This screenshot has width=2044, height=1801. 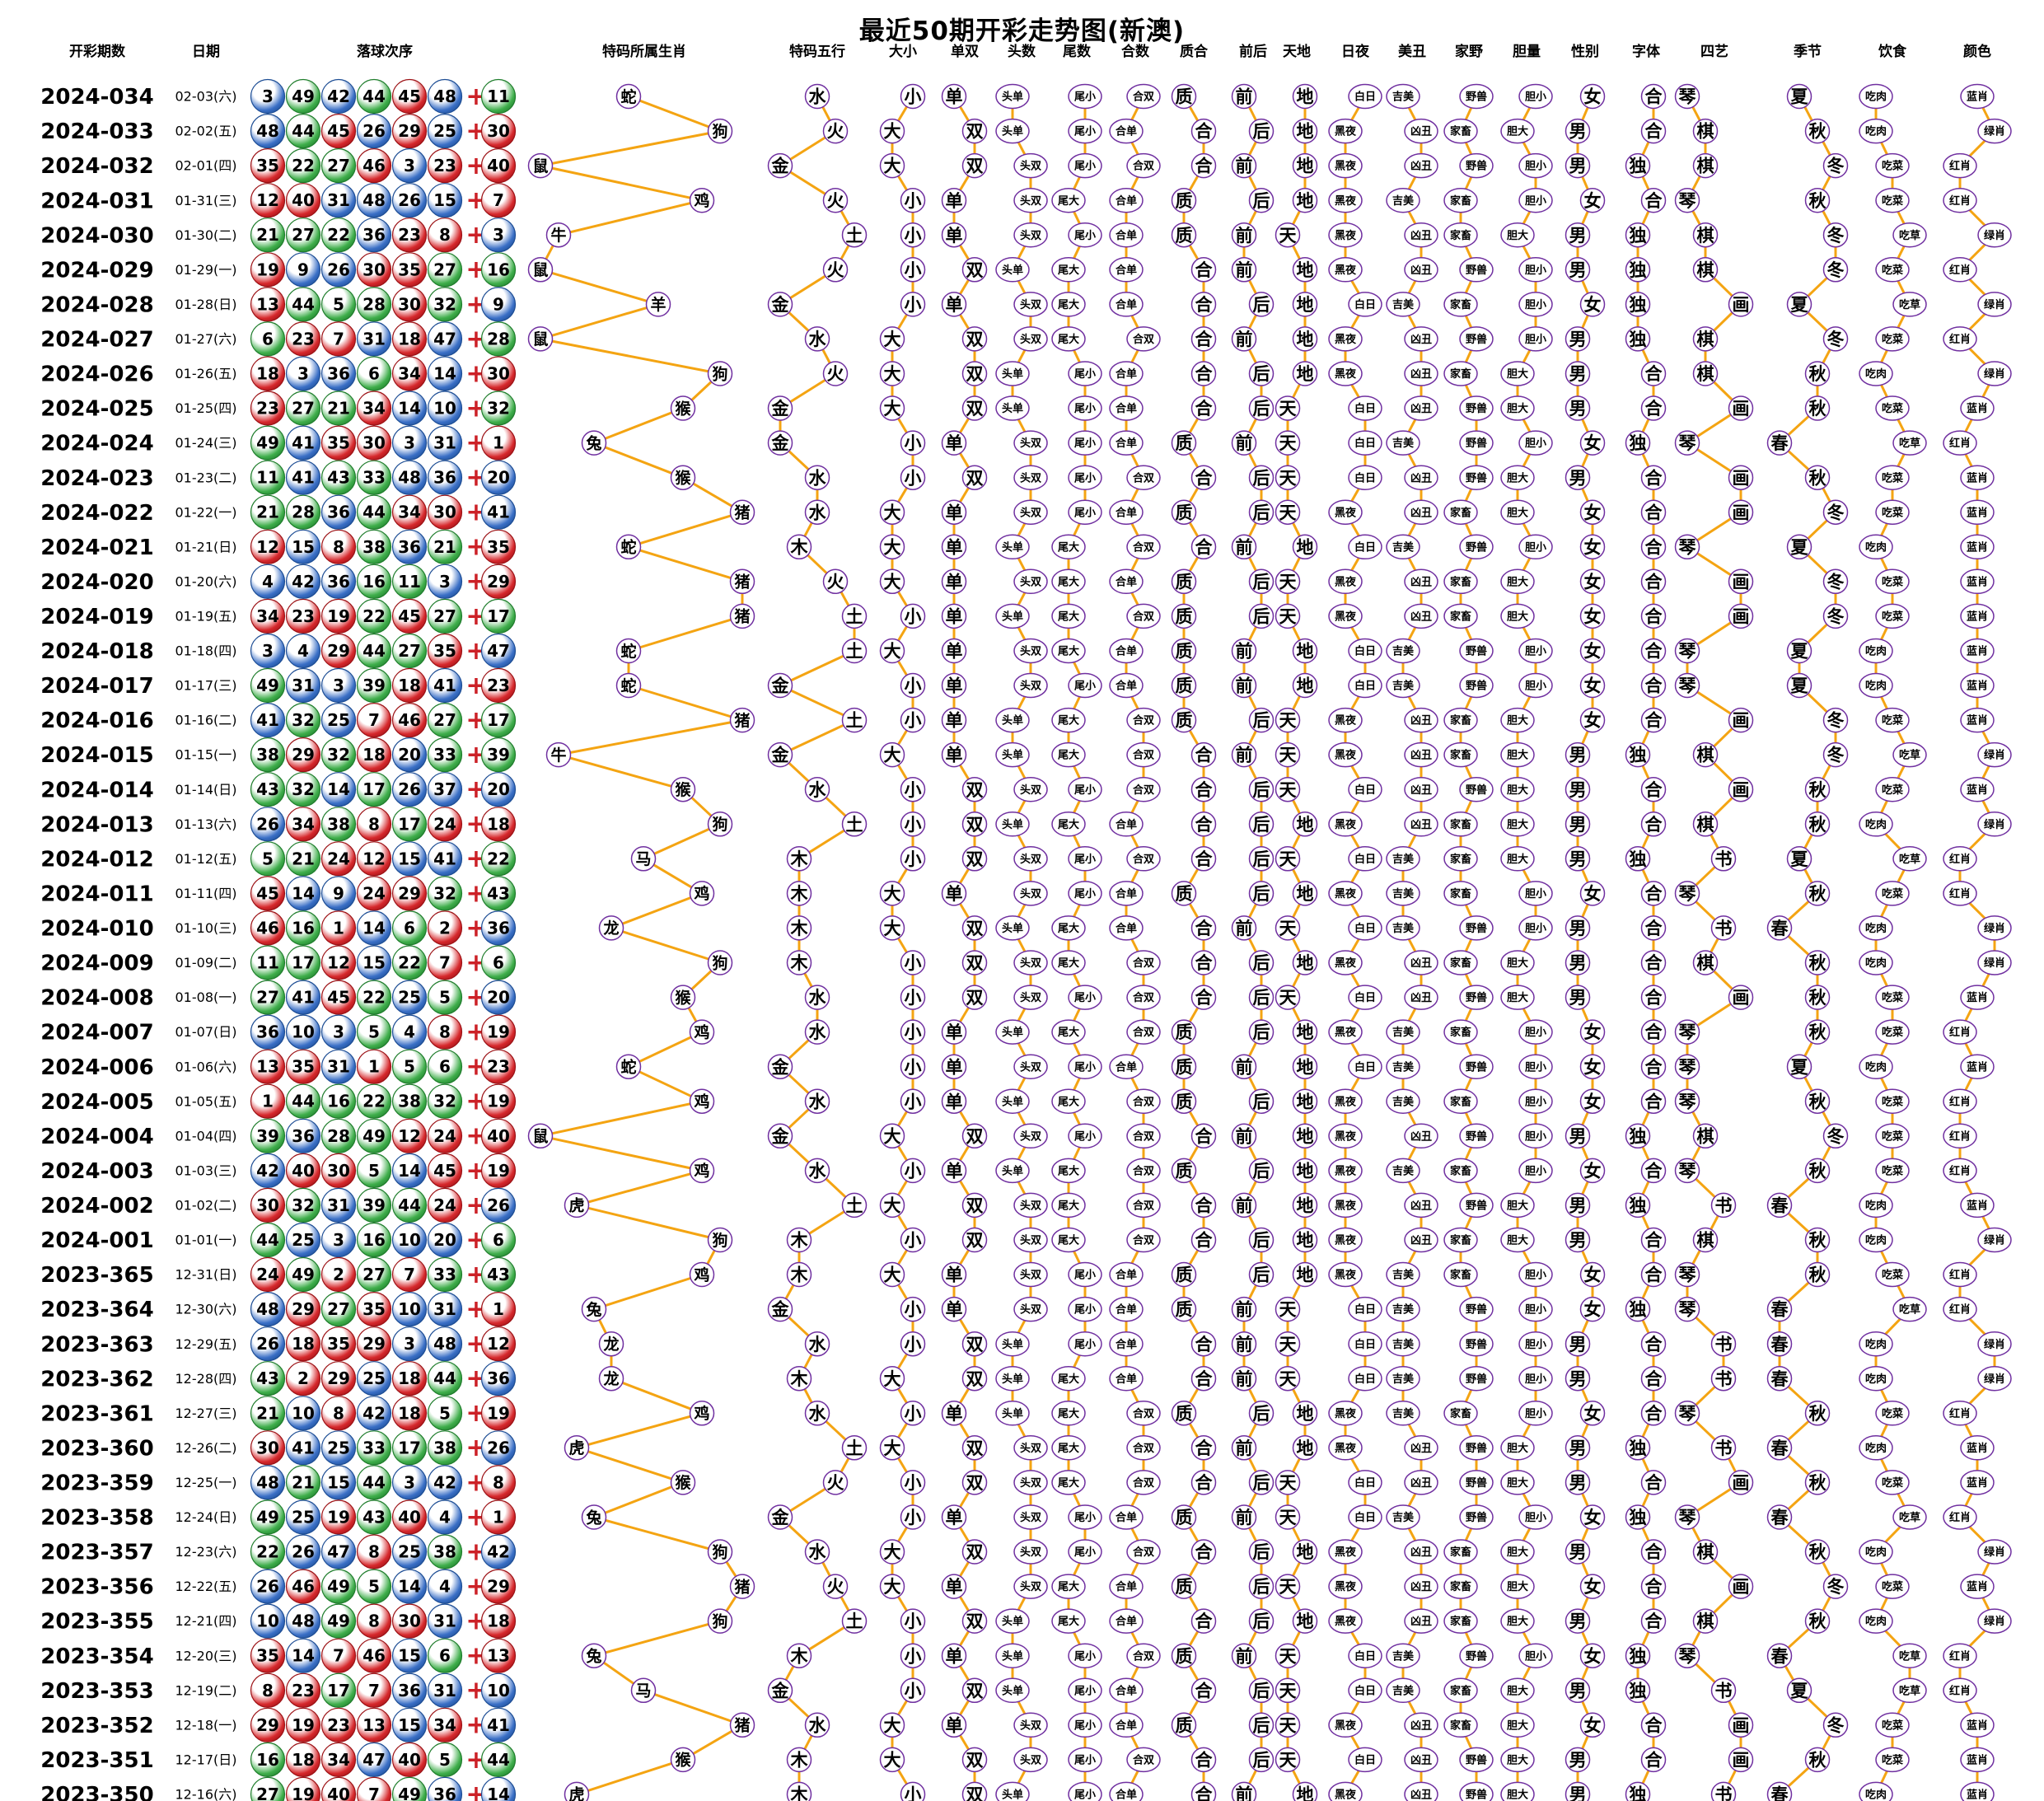 What do you see at coordinates (817, 96) in the screenshot?
I see `trend-marker-wuxing` at bounding box center [817, 96].